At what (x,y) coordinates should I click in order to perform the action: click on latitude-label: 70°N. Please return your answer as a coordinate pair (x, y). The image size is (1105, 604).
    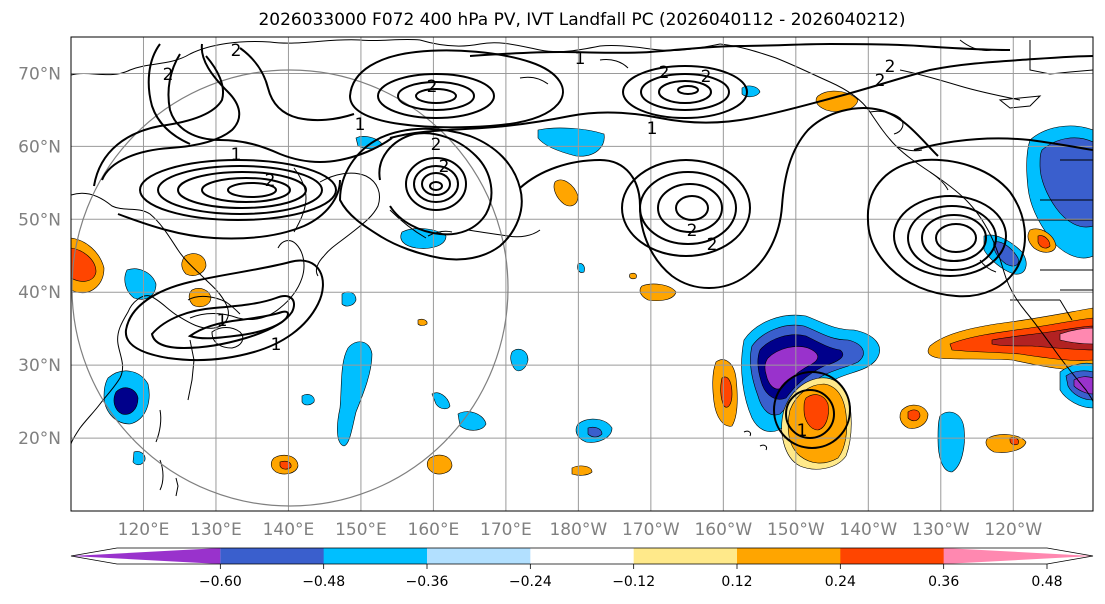
    Looking at the image, I should click on (39, 74).